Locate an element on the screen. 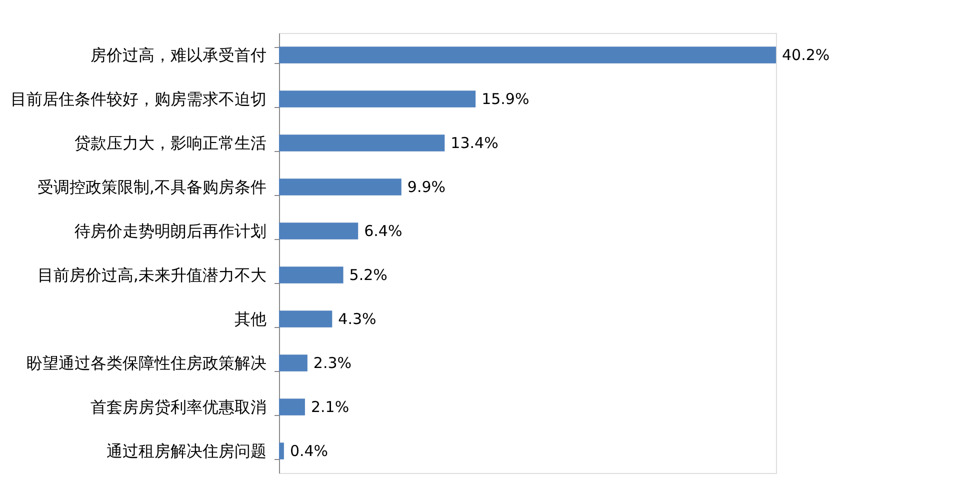  data-label: 2.3% is located at coordinates (332, 363).